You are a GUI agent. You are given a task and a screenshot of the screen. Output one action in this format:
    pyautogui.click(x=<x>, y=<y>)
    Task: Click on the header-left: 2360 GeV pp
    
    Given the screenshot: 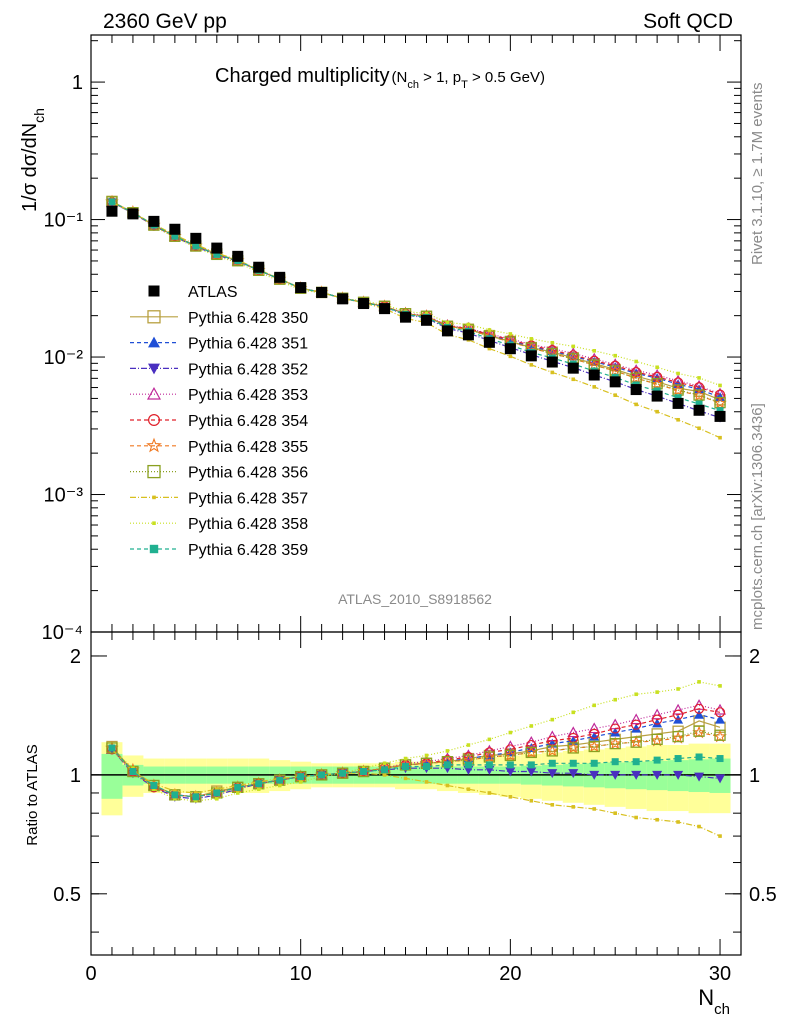 What is the action you would take?
    pyautogui.click(x=165, y=21)
    